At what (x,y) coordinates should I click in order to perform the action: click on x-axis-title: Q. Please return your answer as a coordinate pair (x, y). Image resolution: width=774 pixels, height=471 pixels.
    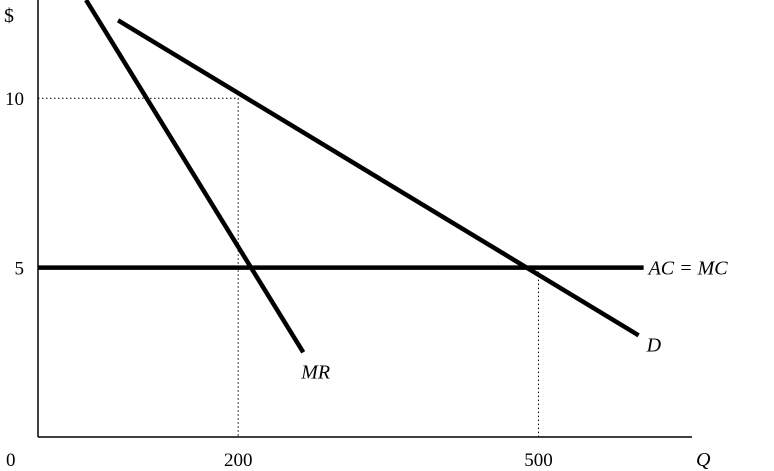
    Looking at the image, I should click on (703, 460).